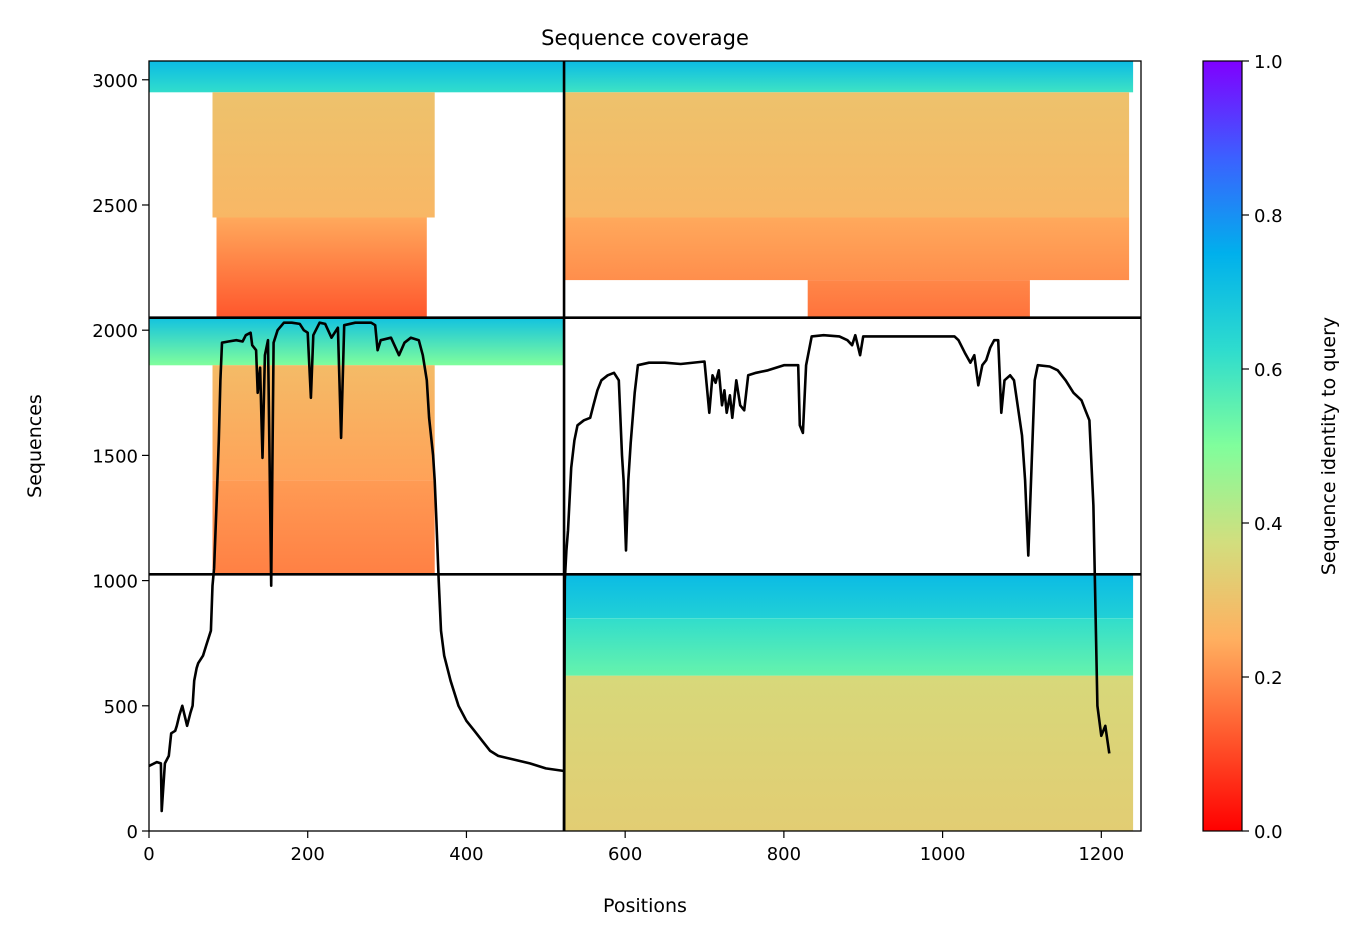 Image resolution: width=1364 pixels, height=939 pixels. I want to click on x-tick-label: 0, so click(148, 854).